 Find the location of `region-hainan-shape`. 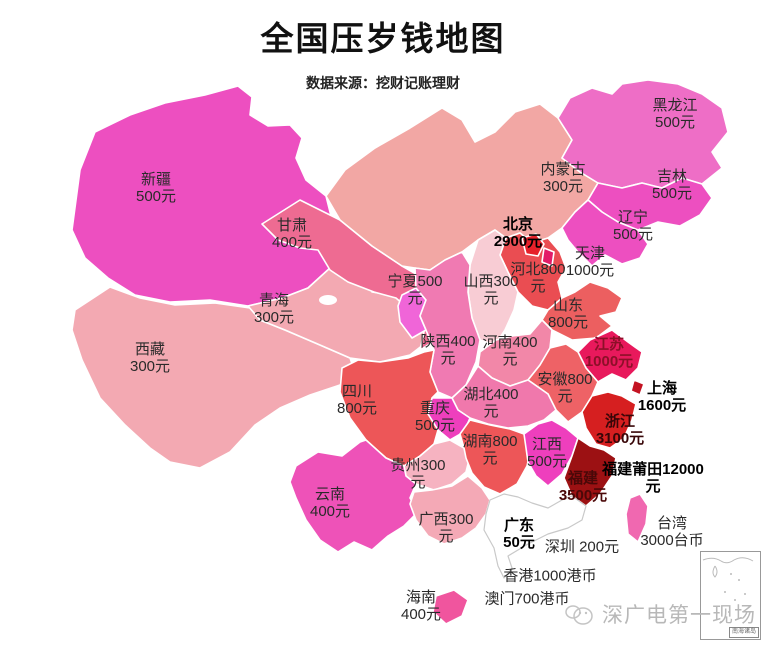

region-hainan-shape is located at coordinates (450, 607).